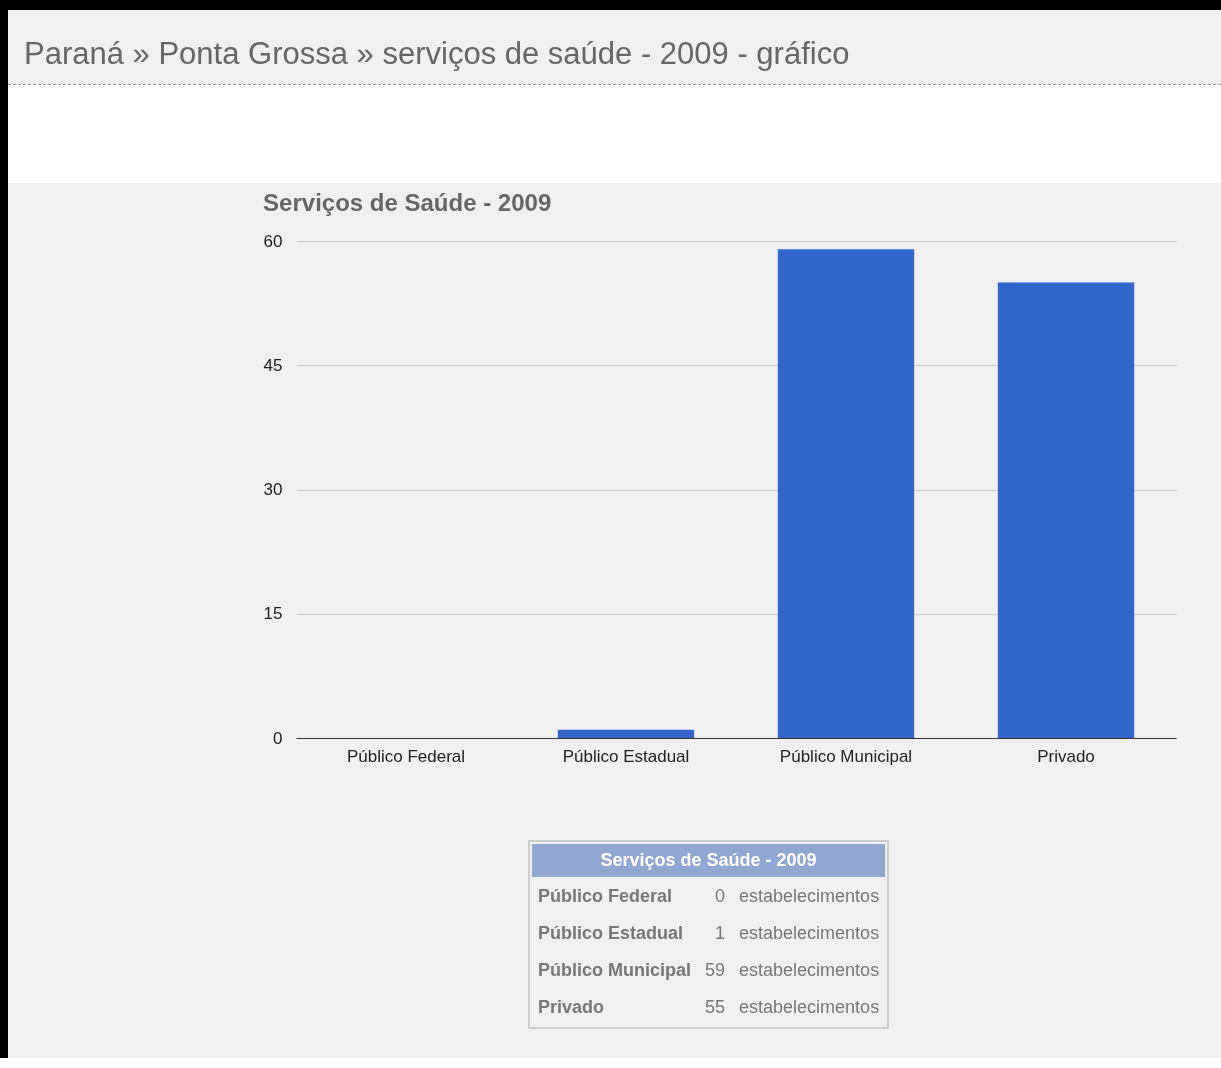 The image size is (1221, 1068). I want to click on x-tick-label: Público Estadual, so click(626, 756).